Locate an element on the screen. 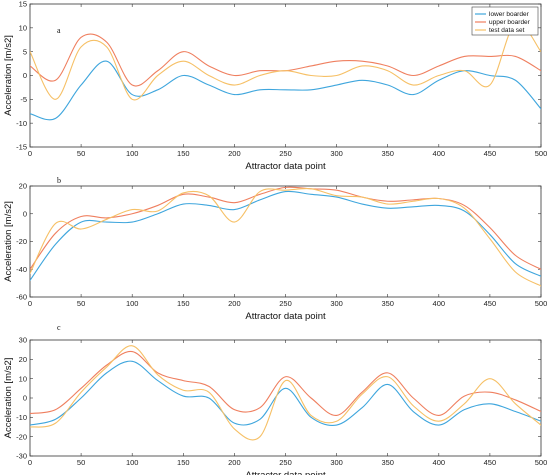 The width and height of the screenshot is (550, 475). legend-entry: upper boarder is located at coordinates (510, 22).